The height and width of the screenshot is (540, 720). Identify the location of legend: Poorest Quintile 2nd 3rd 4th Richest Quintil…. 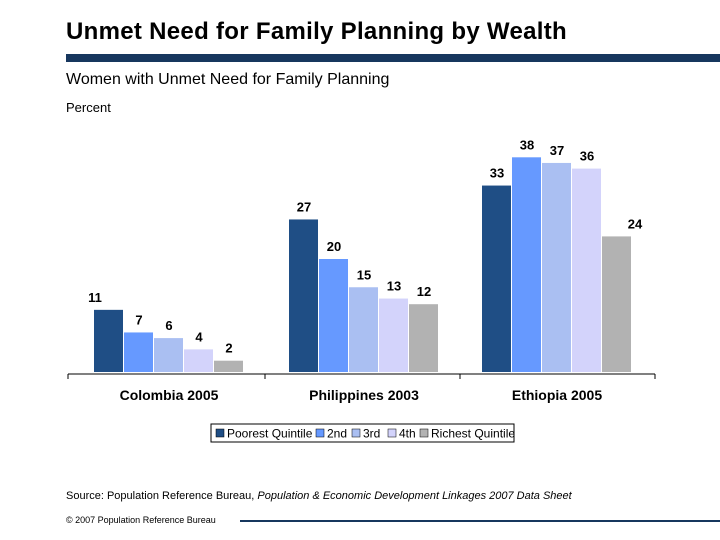
(362, 433).